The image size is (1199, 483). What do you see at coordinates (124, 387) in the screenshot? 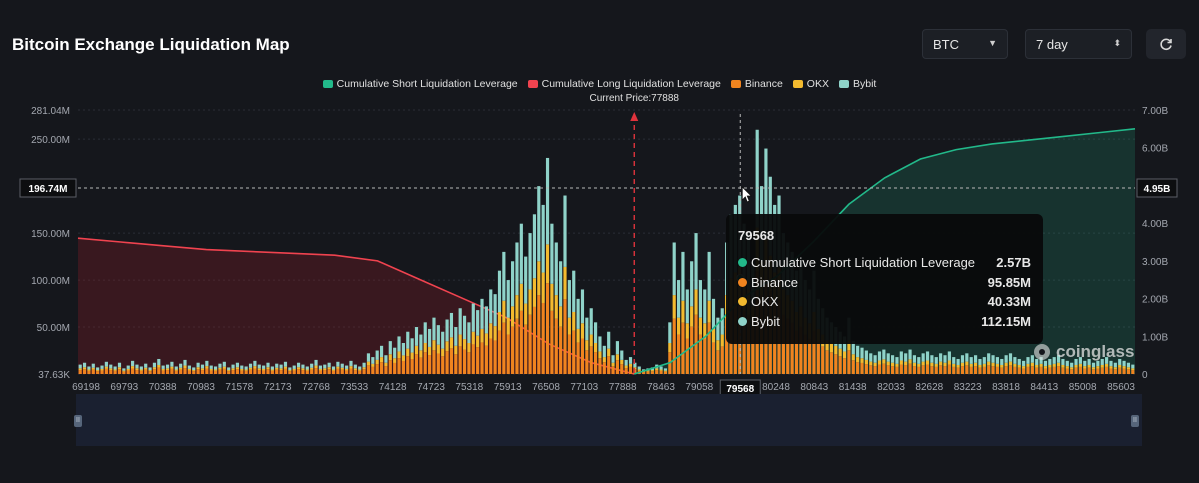
I see `x-tick-label: 69793` at bounding box center [124, 387].